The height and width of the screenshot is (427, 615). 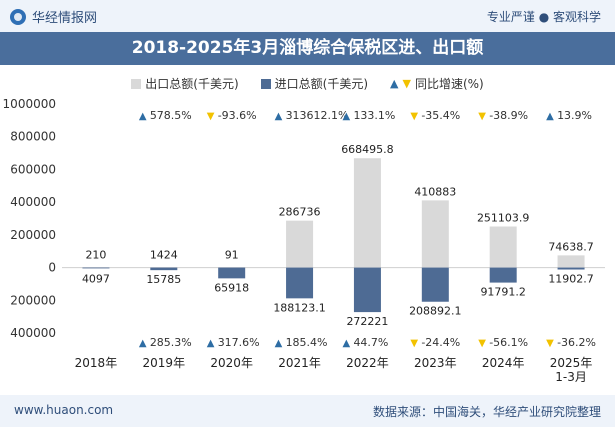 What do you see at coordinates (29, 104) in the screenshot?
I see `y-tick-label: 1000000` at bounding box center [29, 104].